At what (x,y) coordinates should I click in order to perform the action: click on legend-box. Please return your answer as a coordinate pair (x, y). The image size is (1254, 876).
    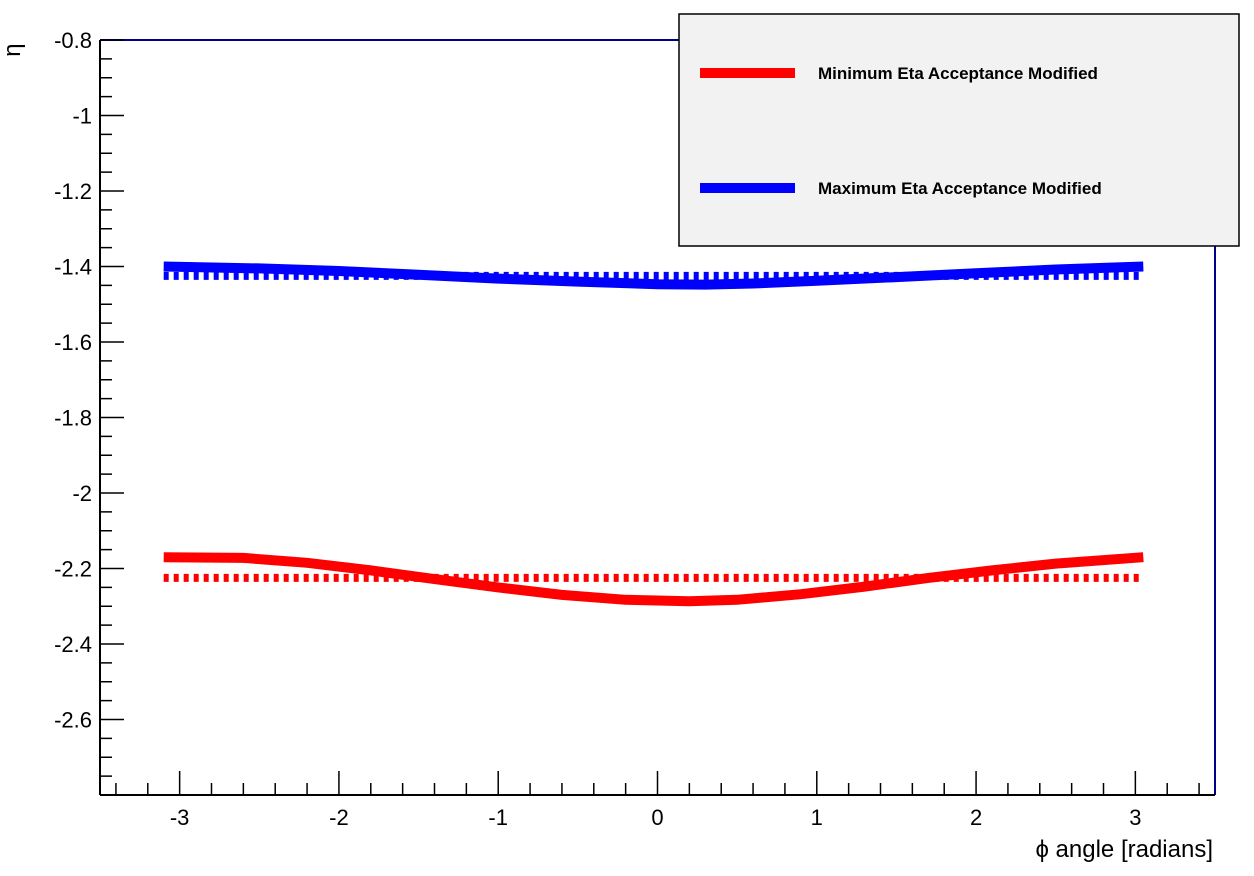
    Looking at the image, I should click on (959, 130).